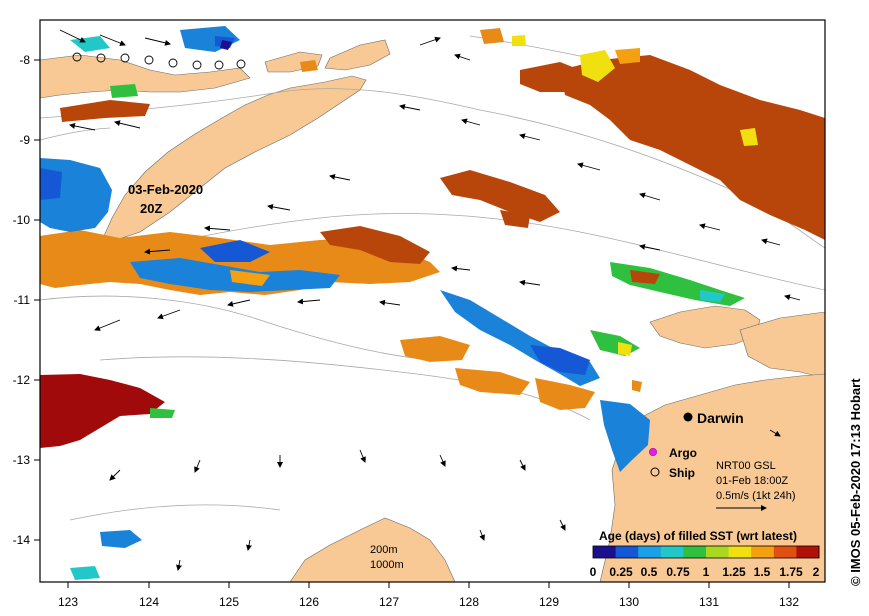 The height and width of the screenshot is (616, 869). Describe the element at coordinates (151, 208) in the screenshot. I see `date-label-line2: 20Z` at that location.